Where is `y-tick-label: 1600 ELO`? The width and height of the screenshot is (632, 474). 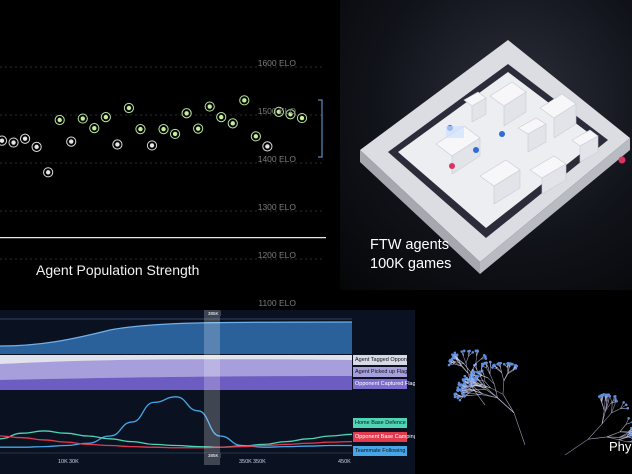 y-tick-label: 1600 ELO is located at coordinates (276, 63).